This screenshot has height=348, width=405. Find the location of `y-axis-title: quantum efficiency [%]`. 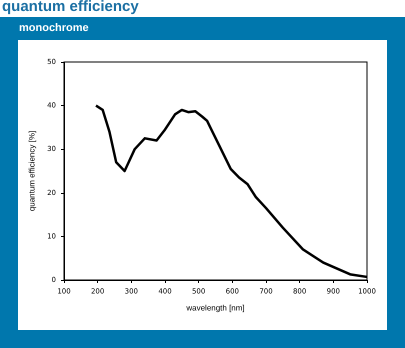

y-axis-title: quantum efficiency [%] is located at coordinates (32, 171).